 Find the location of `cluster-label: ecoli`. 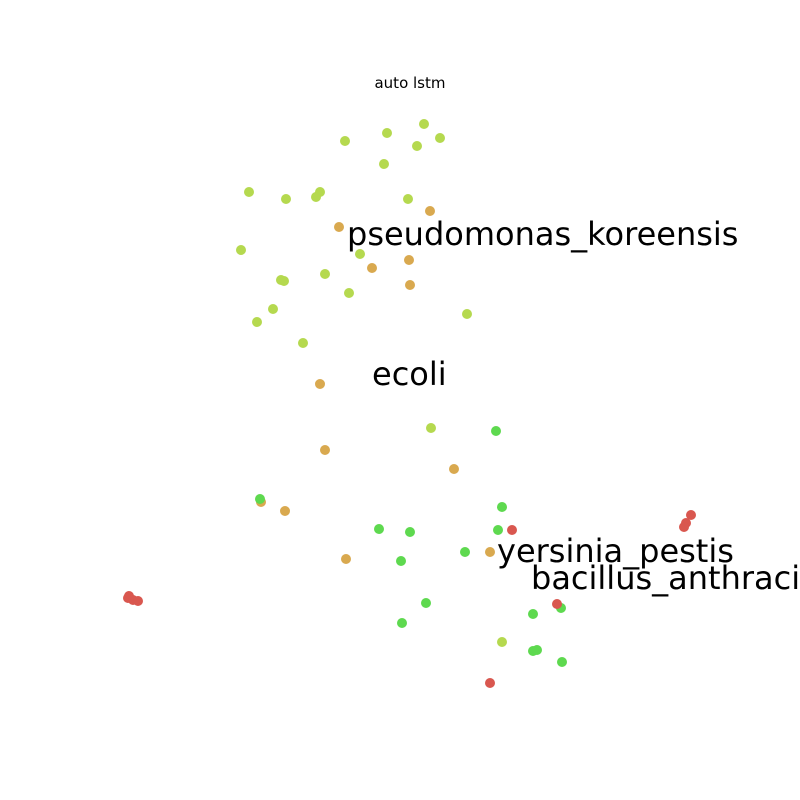

cluster-label: ecoli is located at coordinates (409, 374).